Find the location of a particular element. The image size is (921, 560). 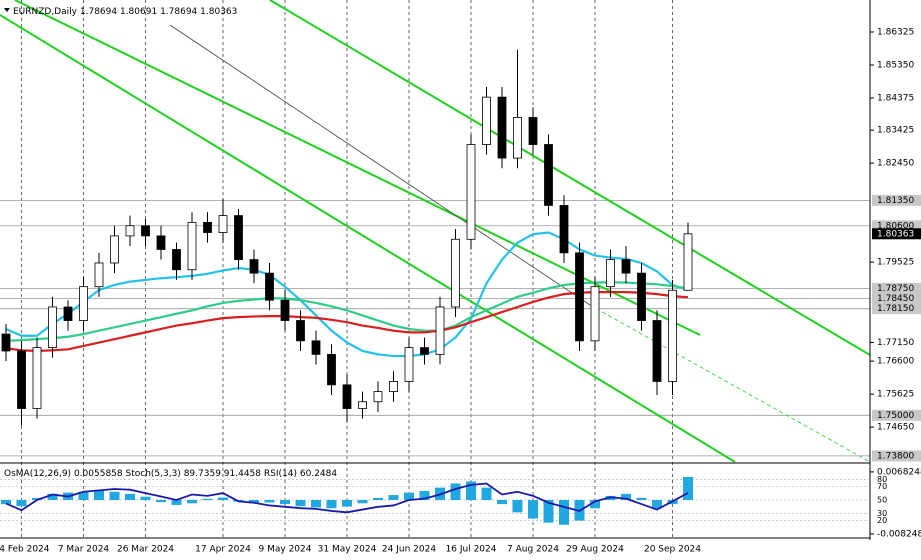

level-label: 1.73800 is located at coordinates (895, 456).